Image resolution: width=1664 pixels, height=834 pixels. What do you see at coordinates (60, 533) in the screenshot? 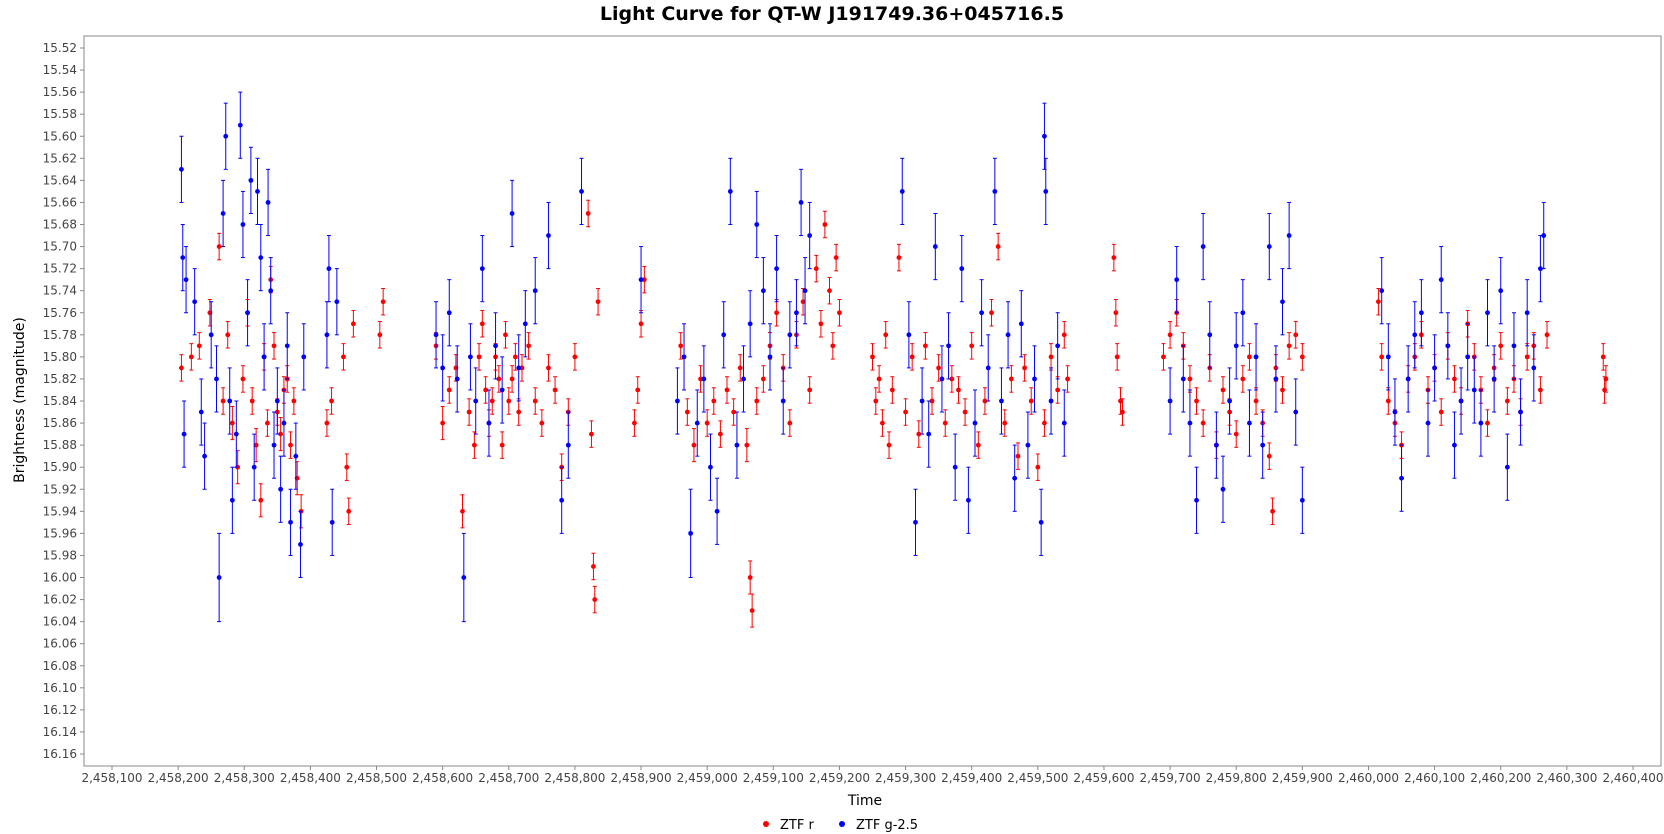
I see `y-tick-label: 15.96` at bounding box center [60, 533].